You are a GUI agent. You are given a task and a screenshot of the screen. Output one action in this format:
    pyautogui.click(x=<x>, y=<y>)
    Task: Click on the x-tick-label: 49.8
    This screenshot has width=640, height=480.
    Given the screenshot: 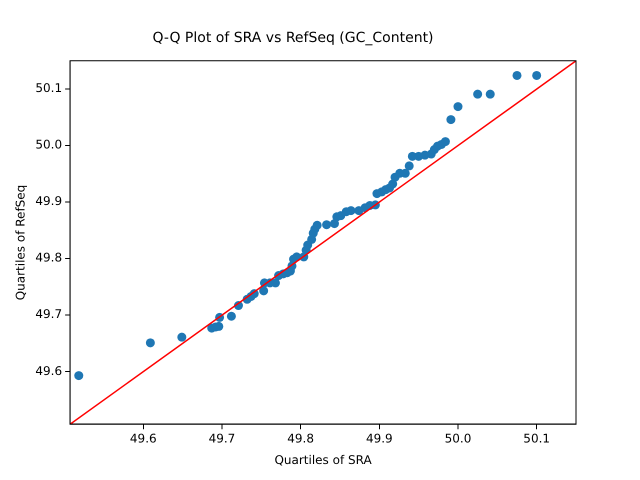 What is the action you would take?
    pyautogui.click(x=300, y=439)
    